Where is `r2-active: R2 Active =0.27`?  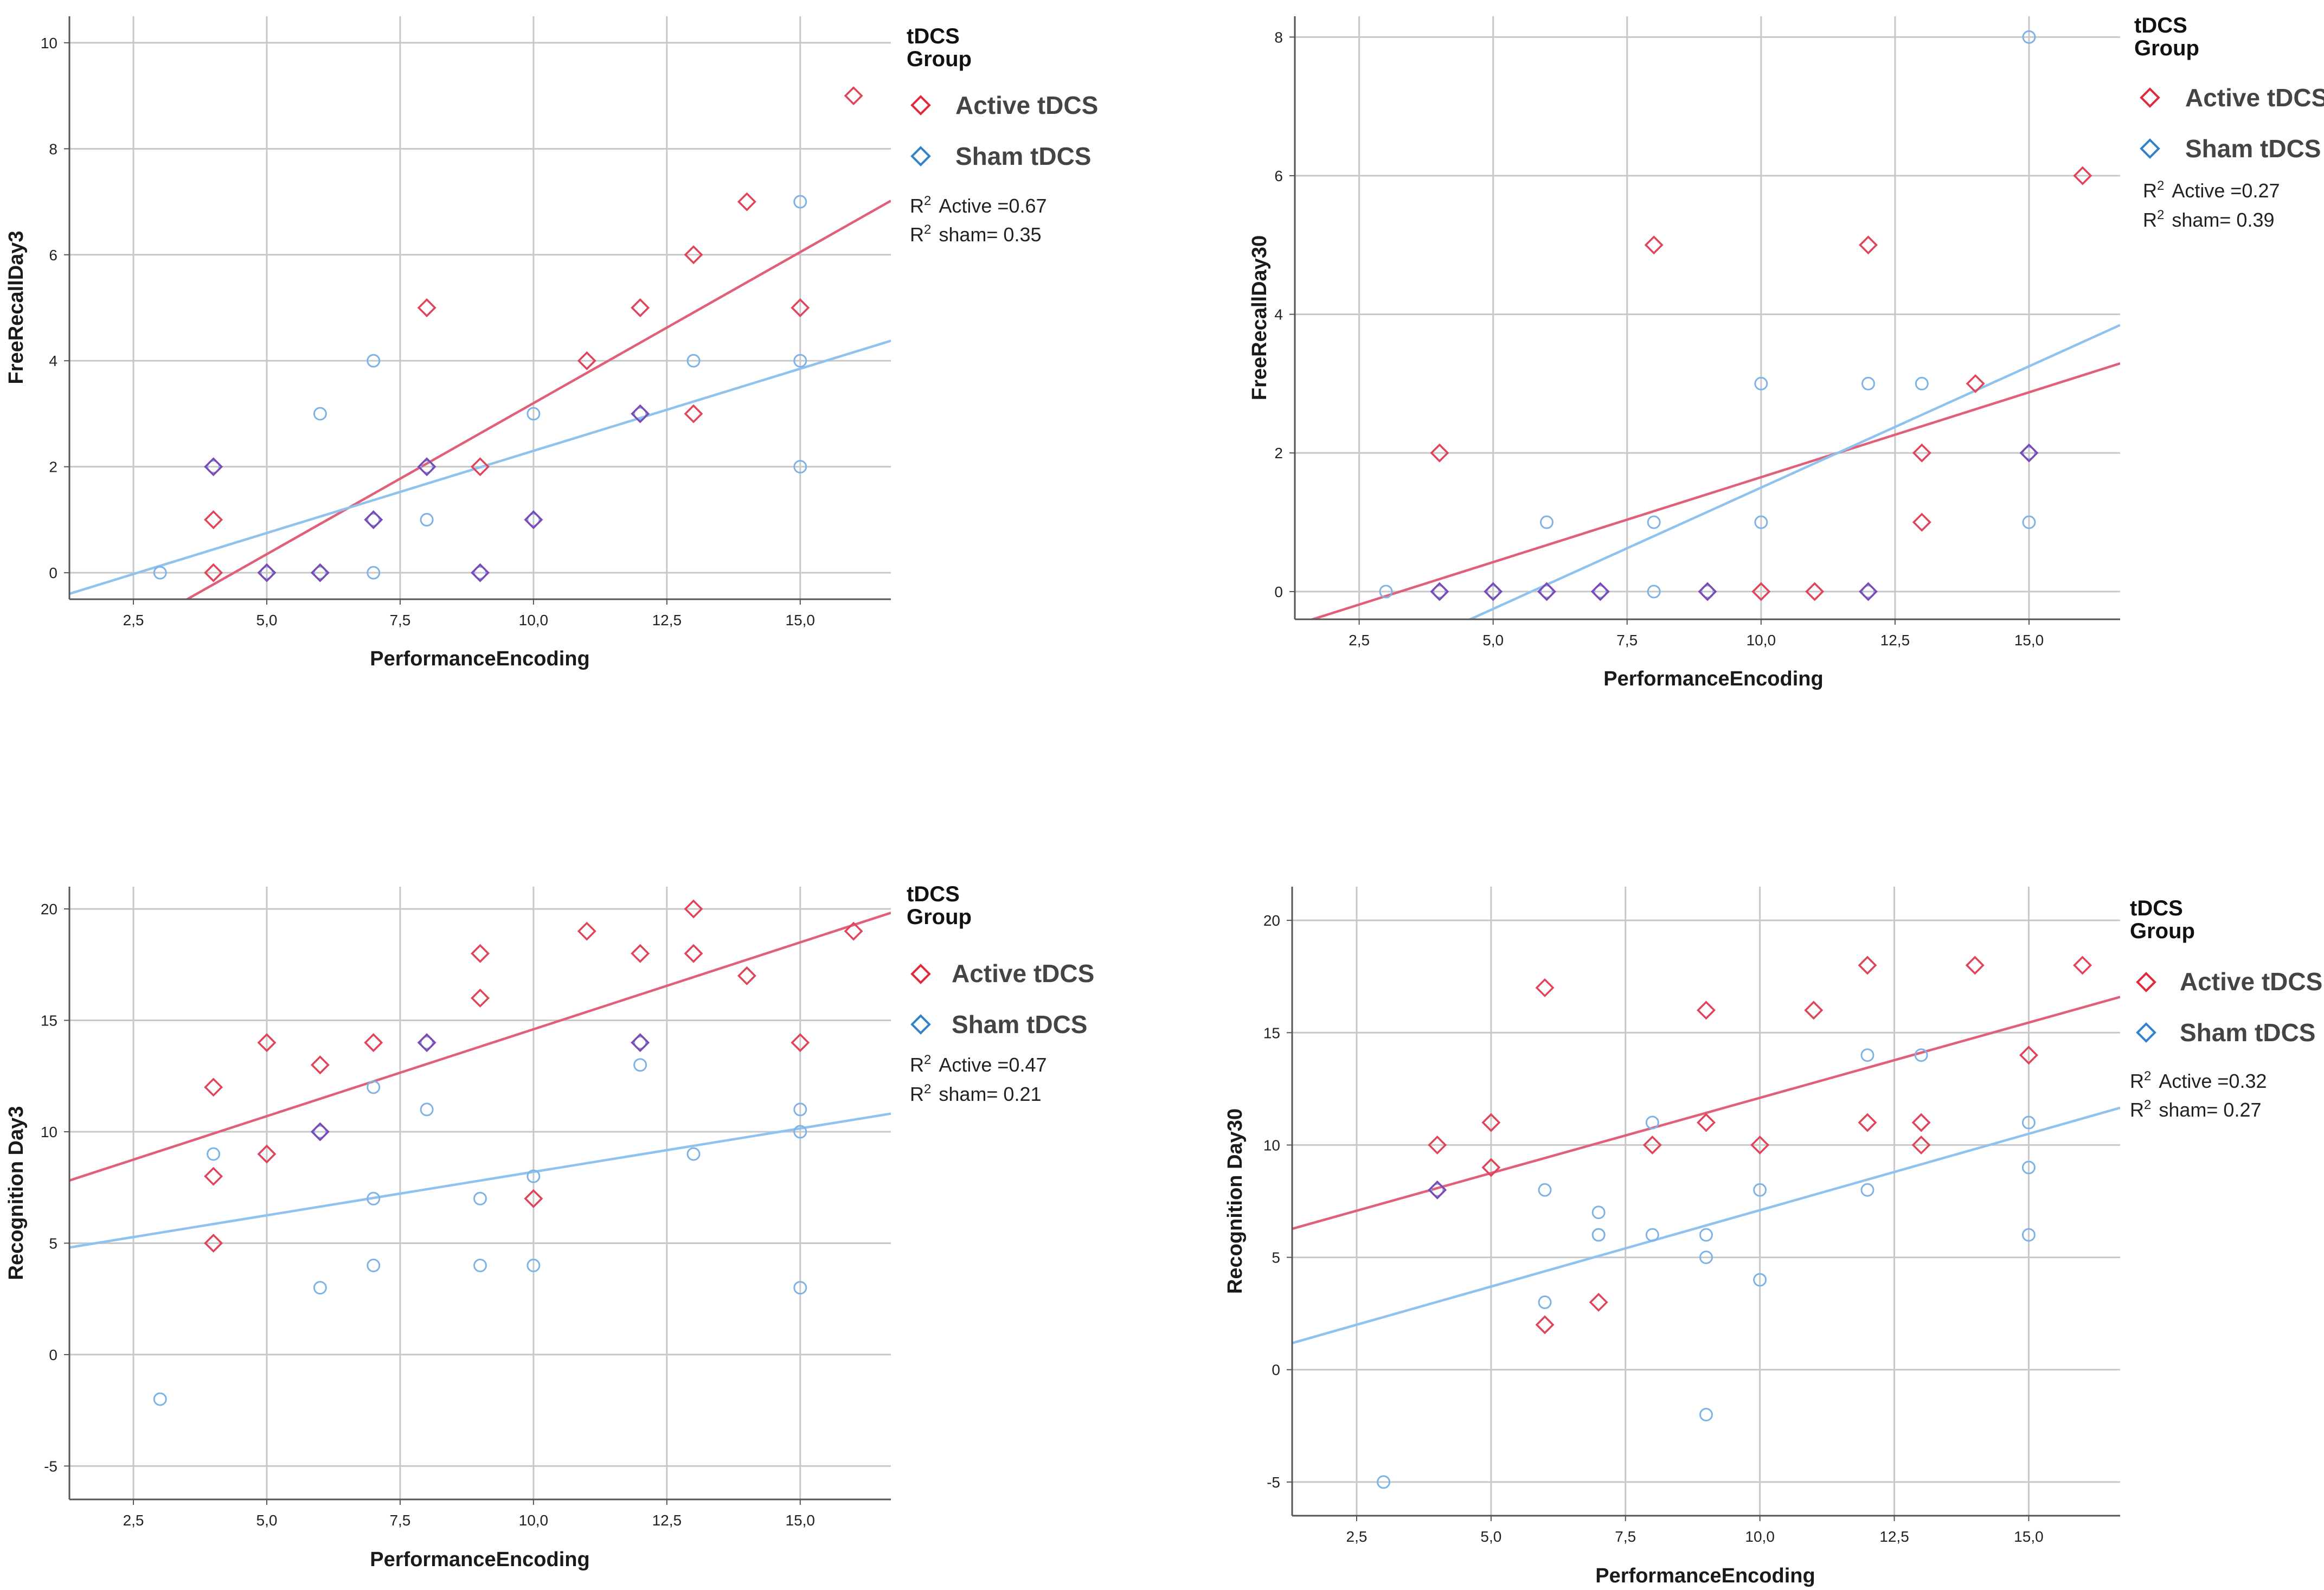
r2-active: R2 Active =0.27 is located at coordinates (2211, 190).